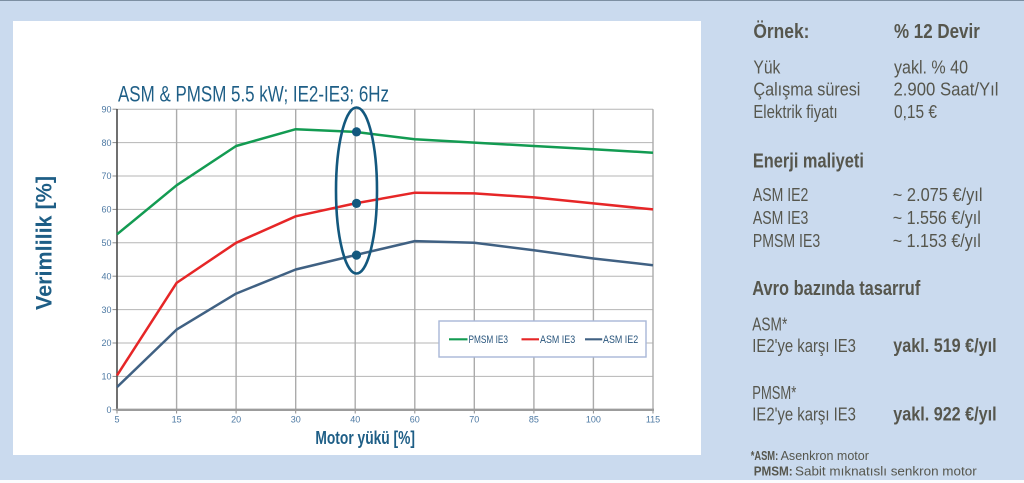 The width and height of the screenshot is (1024, 483). What do you see at coordinates (773, 471) in the screenshot?
I see `svg-text: PMSM:` at bounding box center [773, 471].